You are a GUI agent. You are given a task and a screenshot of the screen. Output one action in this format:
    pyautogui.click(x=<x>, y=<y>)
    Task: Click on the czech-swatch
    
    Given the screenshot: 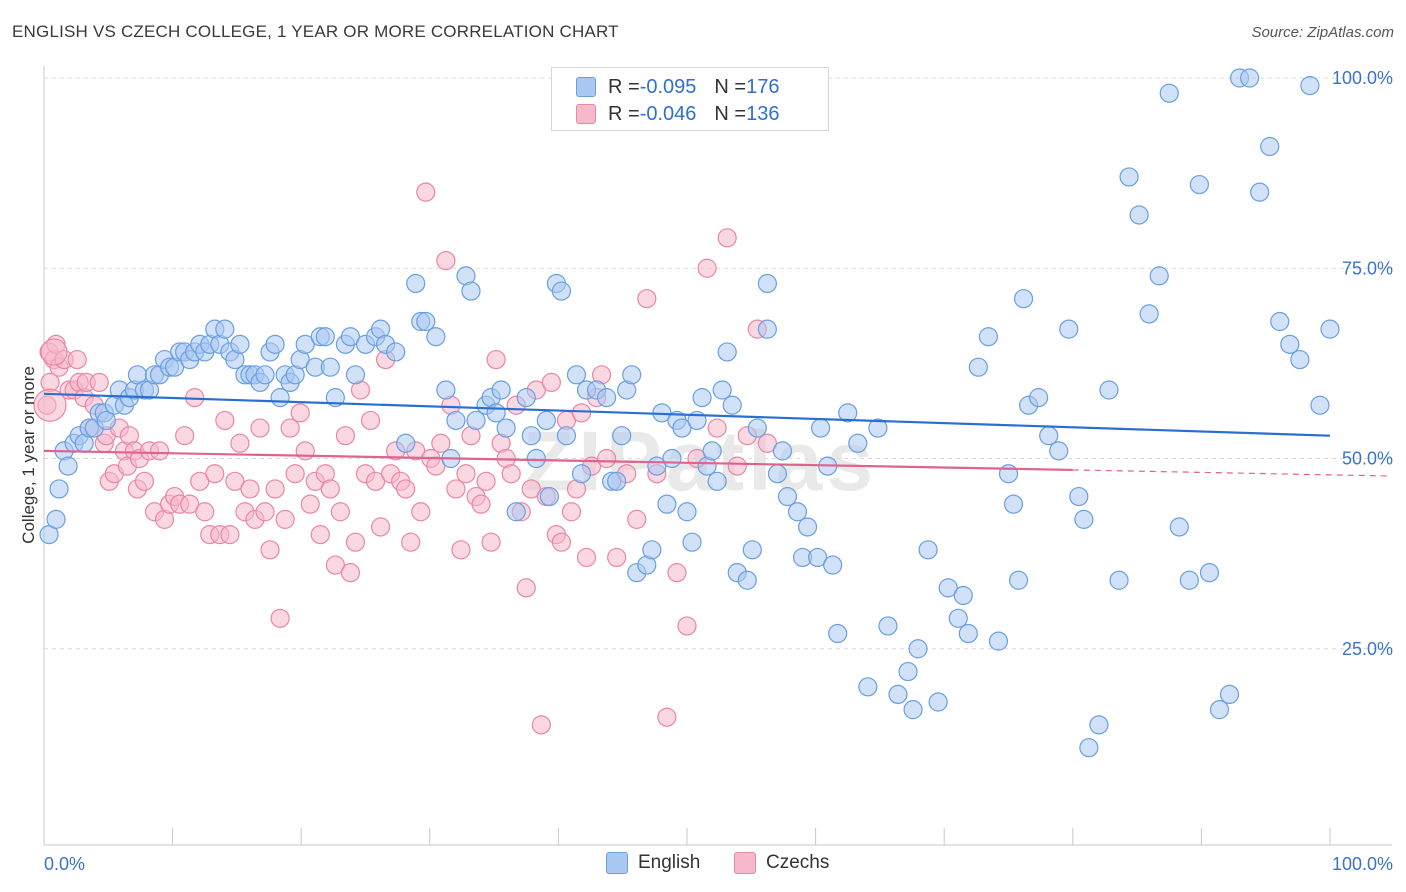 What is the action you would take?
    pyautogui.click(x=745, y=863)
    